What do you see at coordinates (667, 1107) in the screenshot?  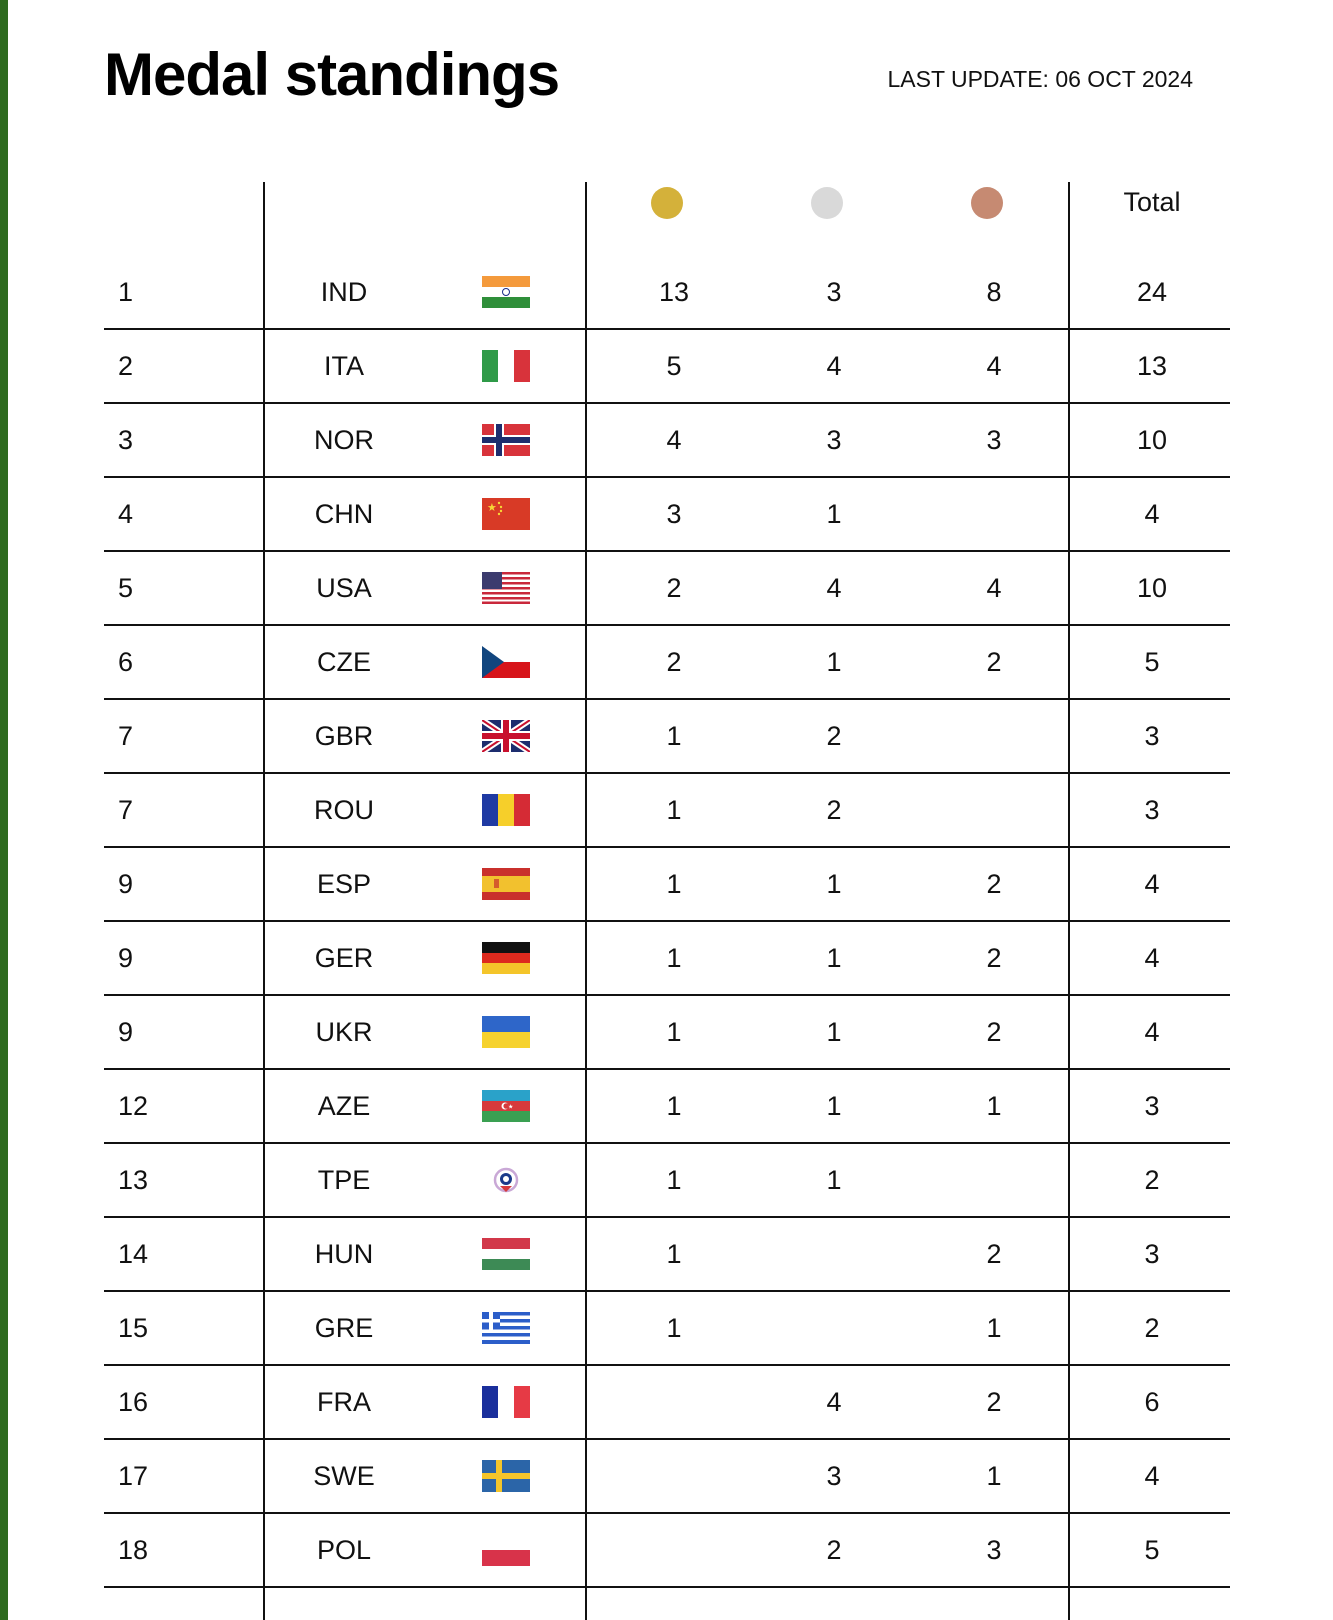 I see `table-row: 12 AZE 1 1 1 3 ★` at bounding box center [667, 1107].